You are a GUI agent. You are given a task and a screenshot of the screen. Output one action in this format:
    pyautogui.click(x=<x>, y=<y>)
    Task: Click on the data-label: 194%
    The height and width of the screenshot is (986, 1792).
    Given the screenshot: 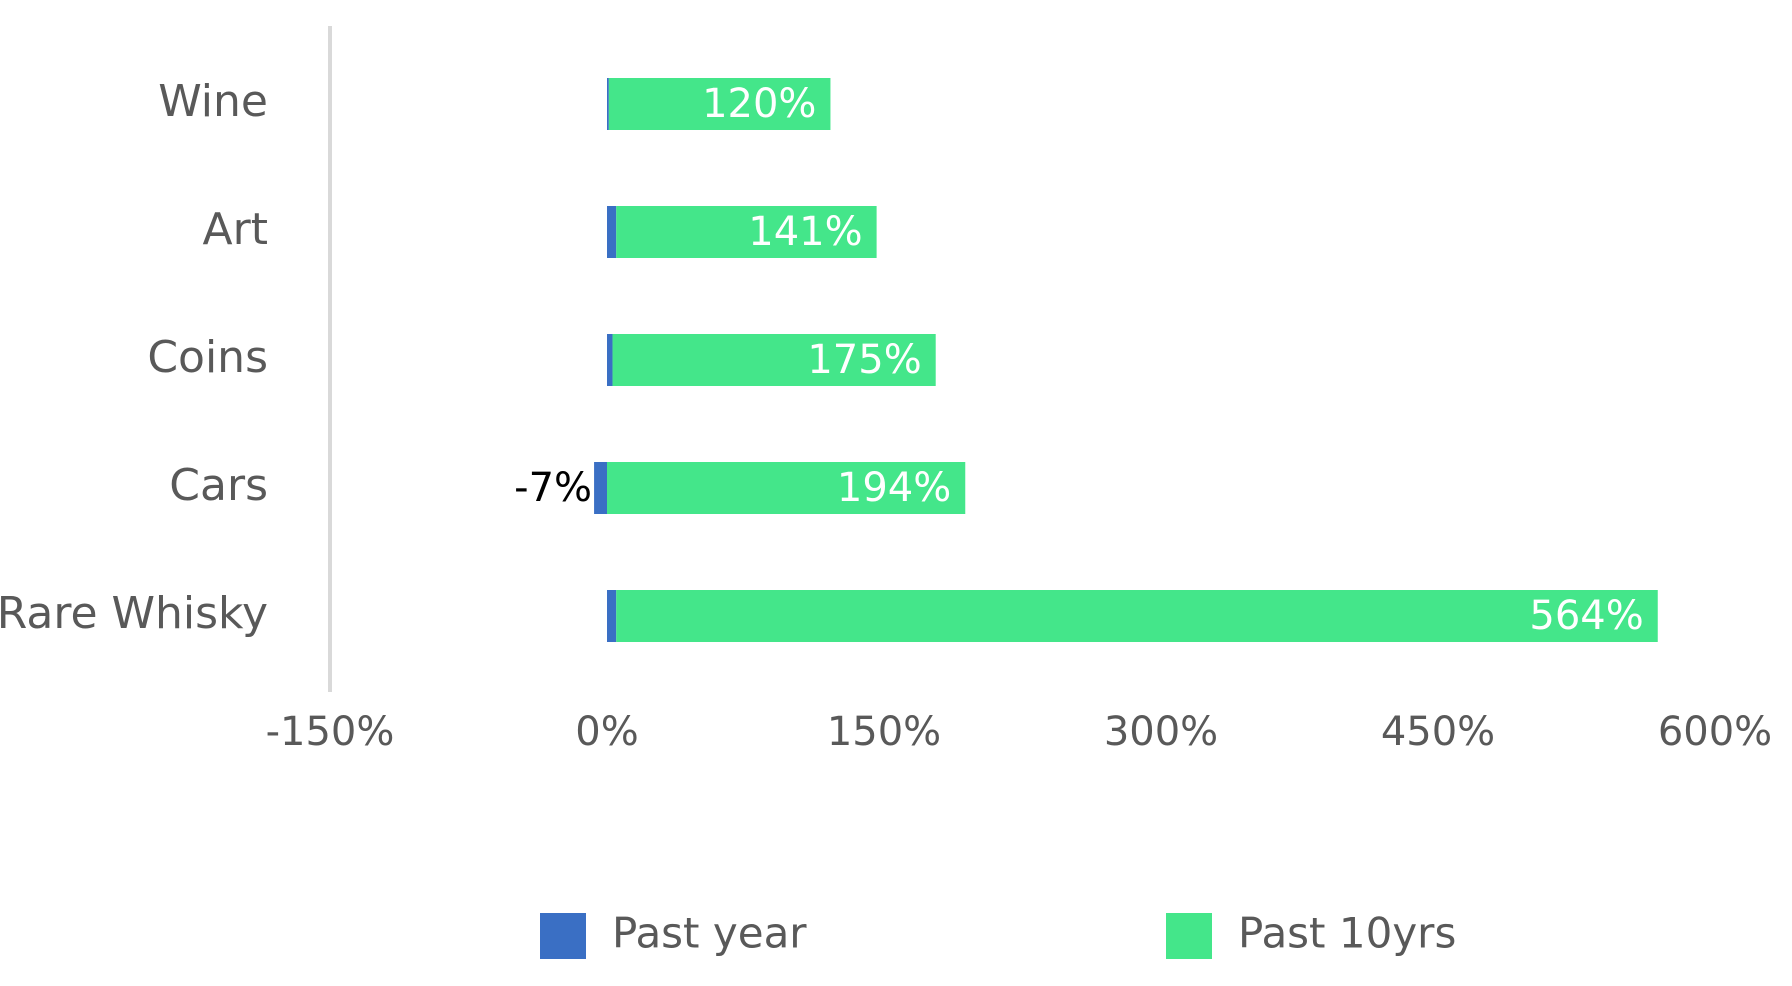 What is the action you would take?
    pyautogui.click(x=894, y=488)
    